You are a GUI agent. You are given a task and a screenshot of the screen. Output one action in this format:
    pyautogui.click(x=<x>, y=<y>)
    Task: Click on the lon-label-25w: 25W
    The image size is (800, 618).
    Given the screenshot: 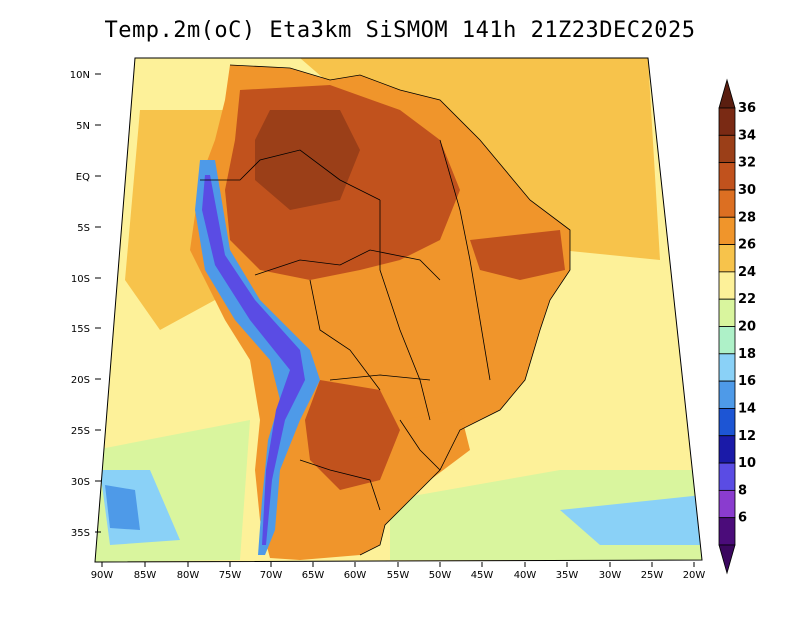 What is the action you would take?
    pyautogui.click(x=652, y=575)
    